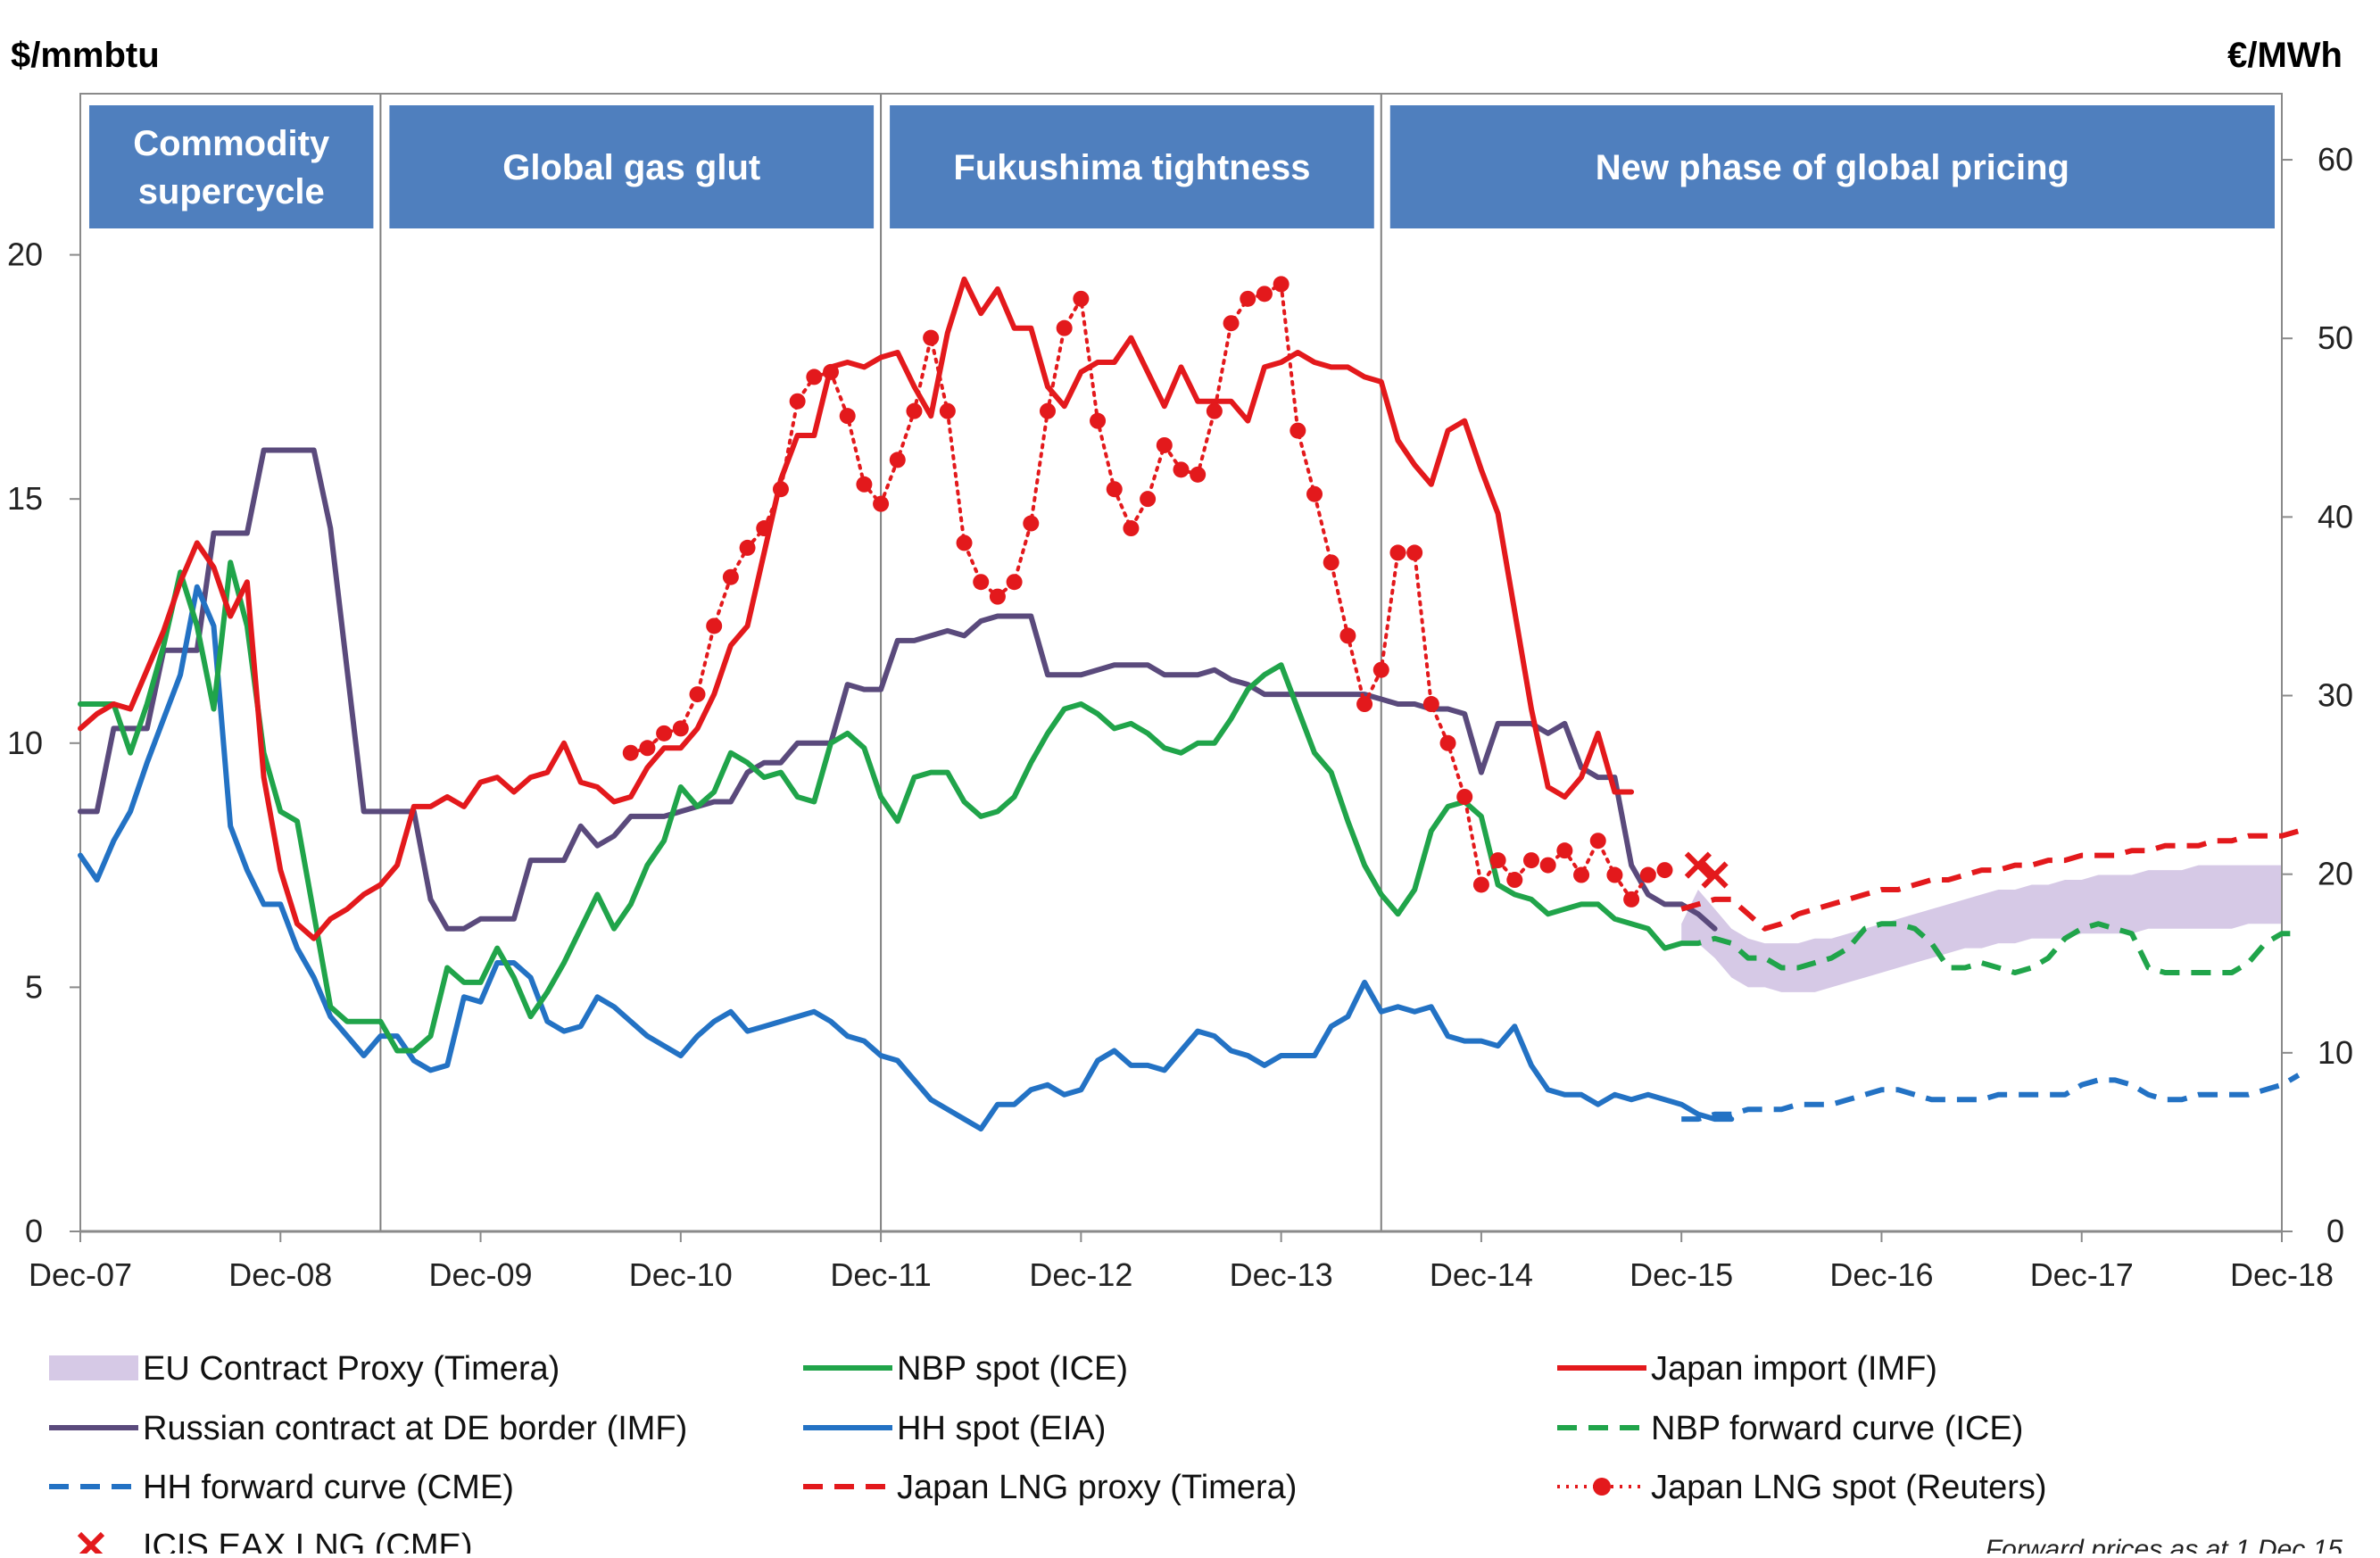 The height and width of the screenshot is (1558, 2380). I want to click on legend-label: NBP forward curve (ICE), so click(1837, 1428).